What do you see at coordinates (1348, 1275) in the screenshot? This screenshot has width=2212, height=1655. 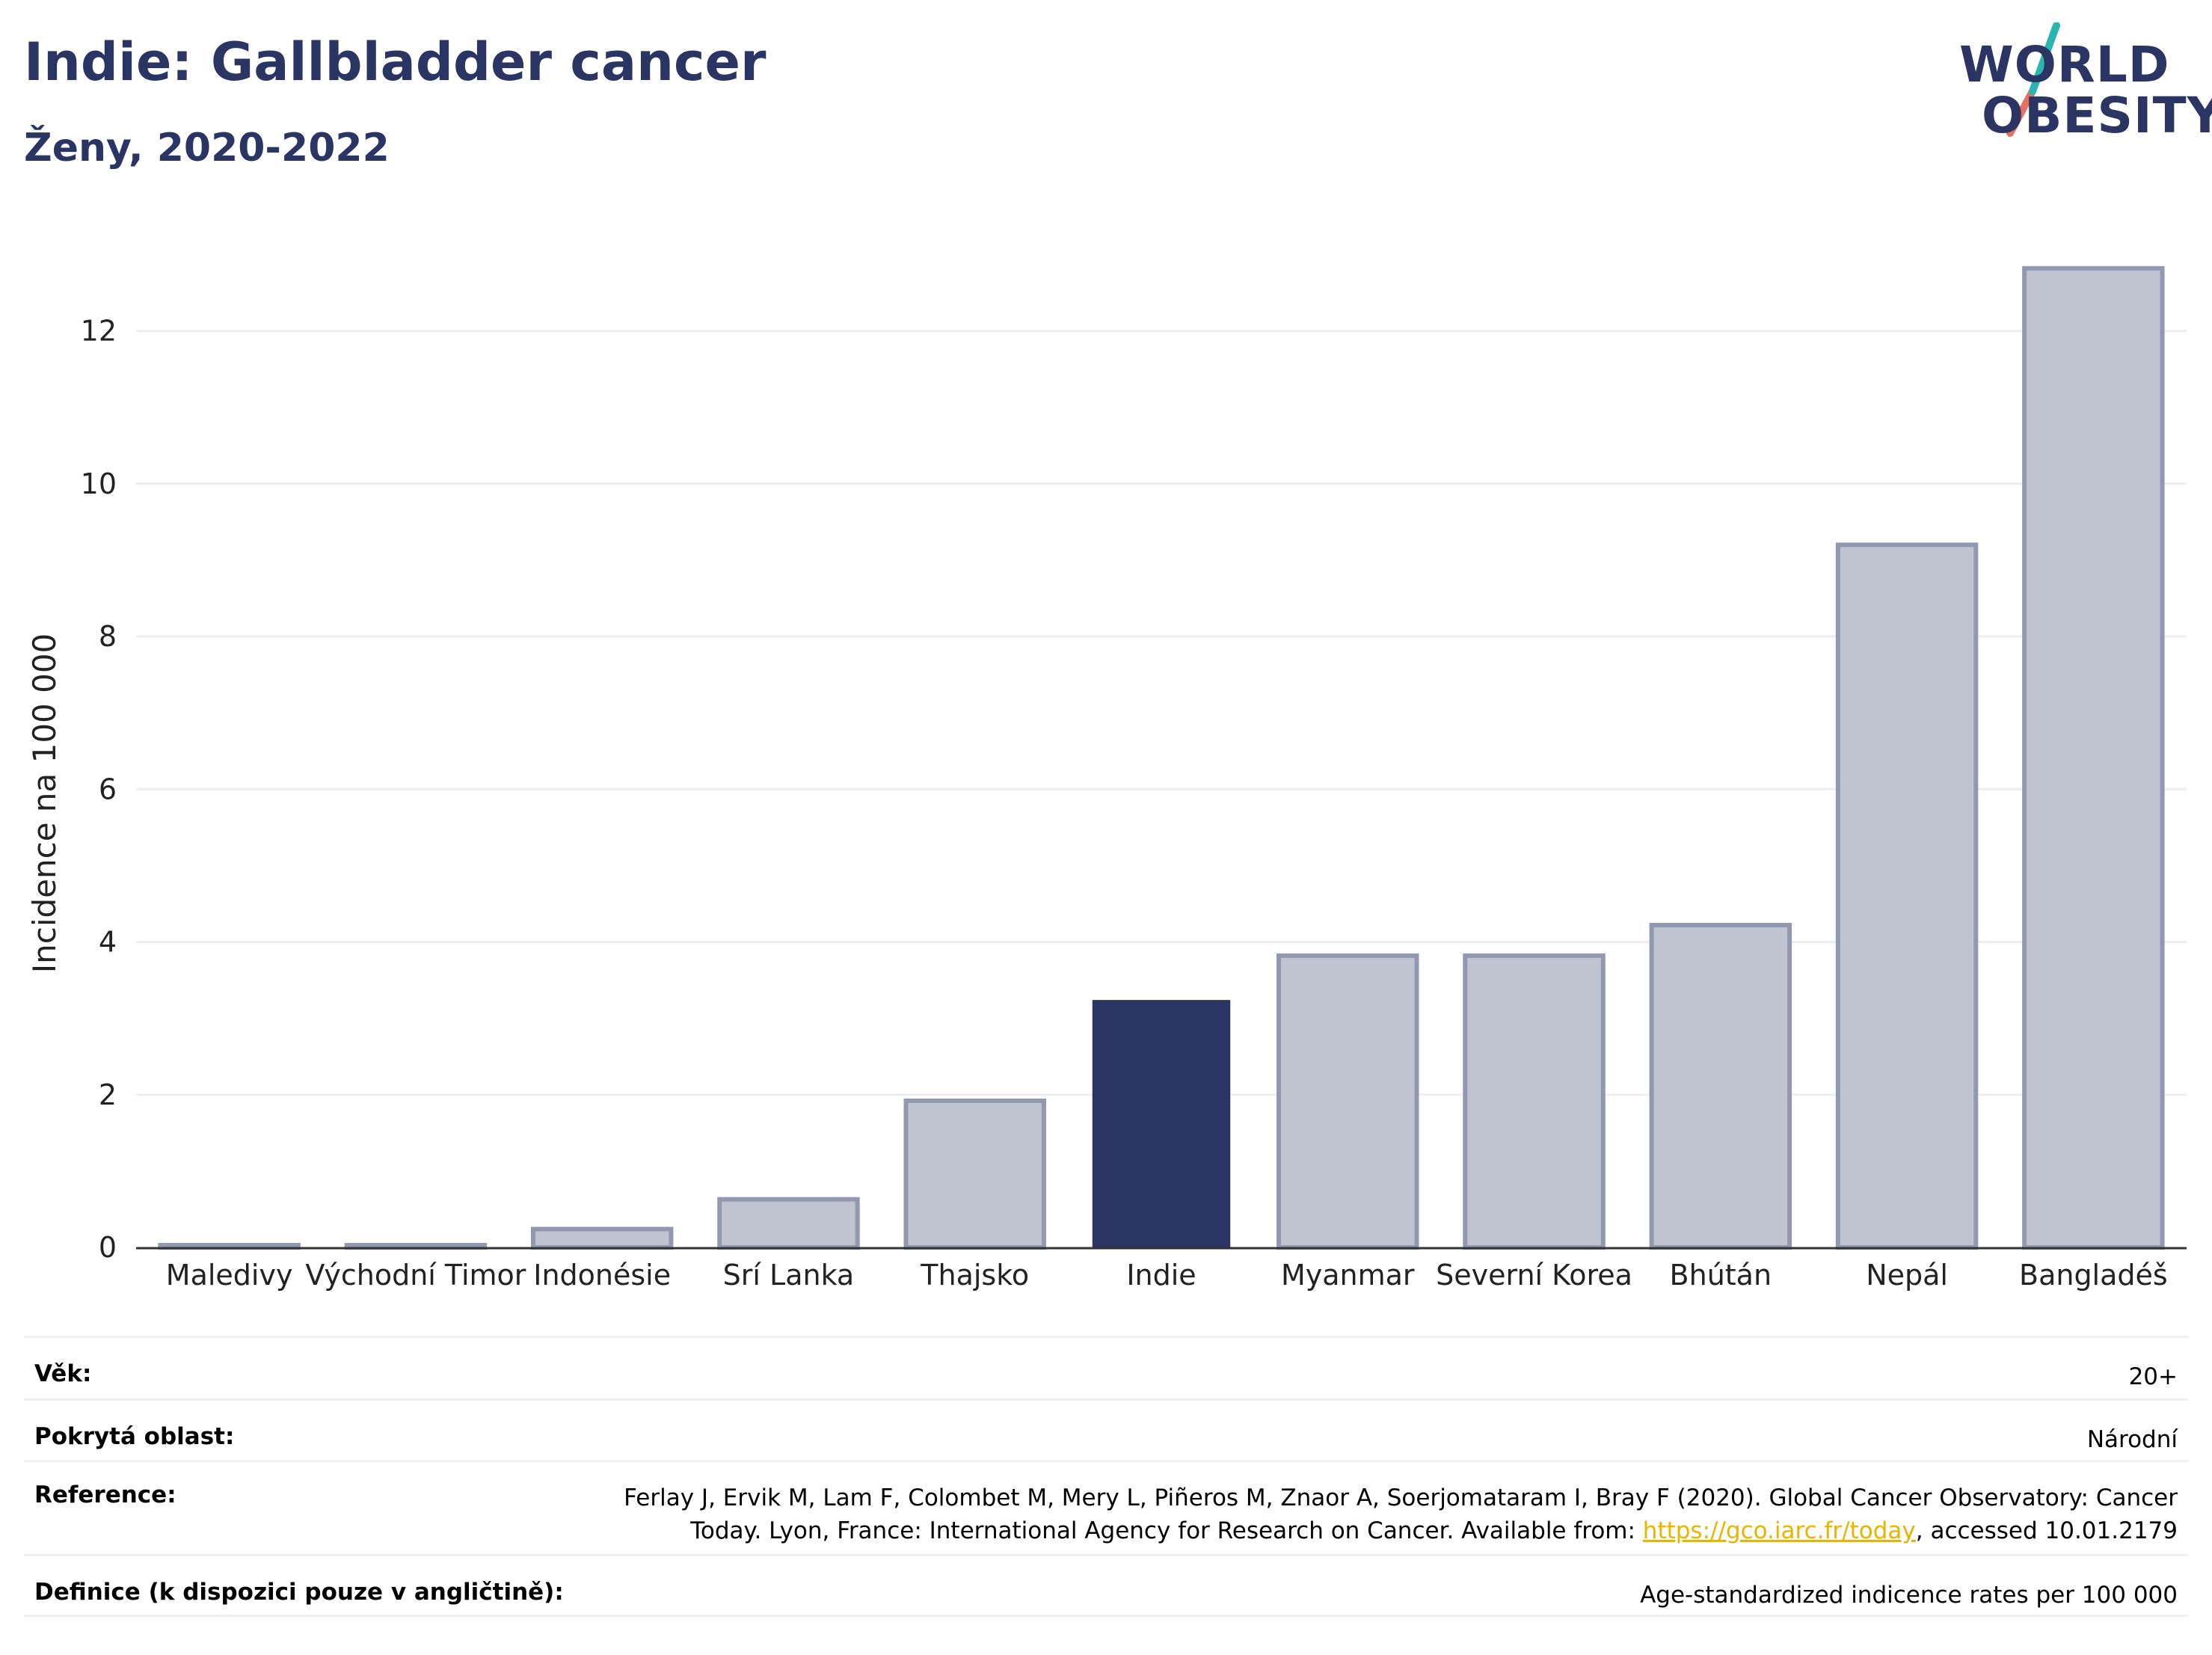 I see `x-tick-label: Myanmar` at bounding box center [1348, 1275].